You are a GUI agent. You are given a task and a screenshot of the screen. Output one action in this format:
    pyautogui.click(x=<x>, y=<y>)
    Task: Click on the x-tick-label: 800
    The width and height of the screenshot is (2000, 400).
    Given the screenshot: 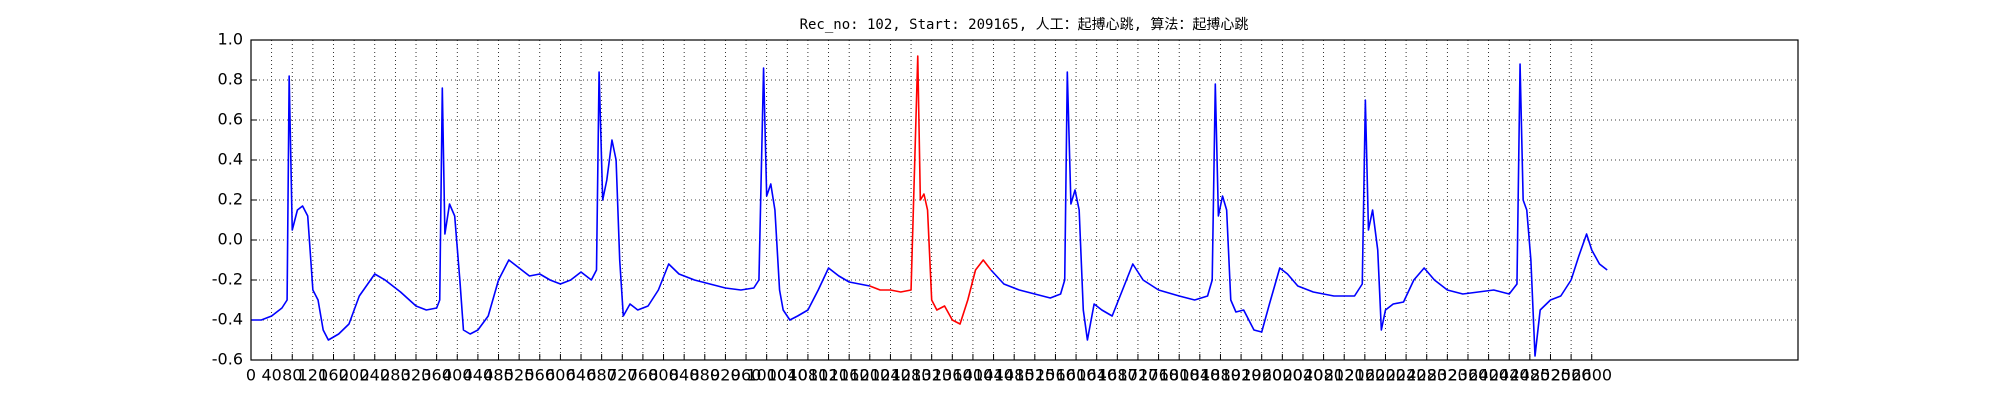 What is the action you would take?
    pyautogui.click(x=663, y=375)
    